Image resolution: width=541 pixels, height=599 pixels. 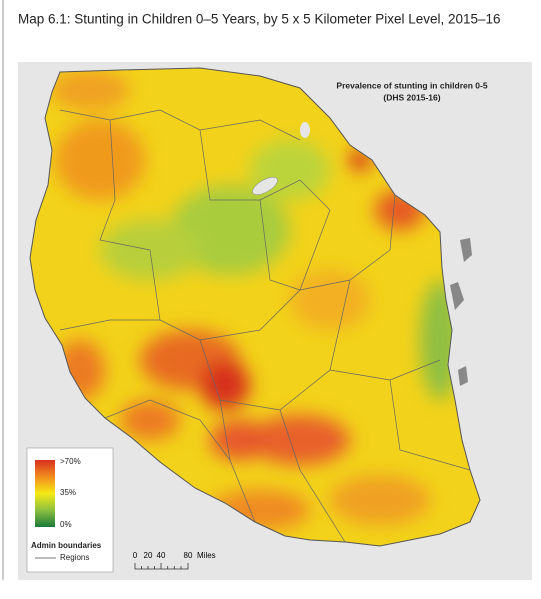 I want to click on scale-label: 0, so click(x=135, y=555).